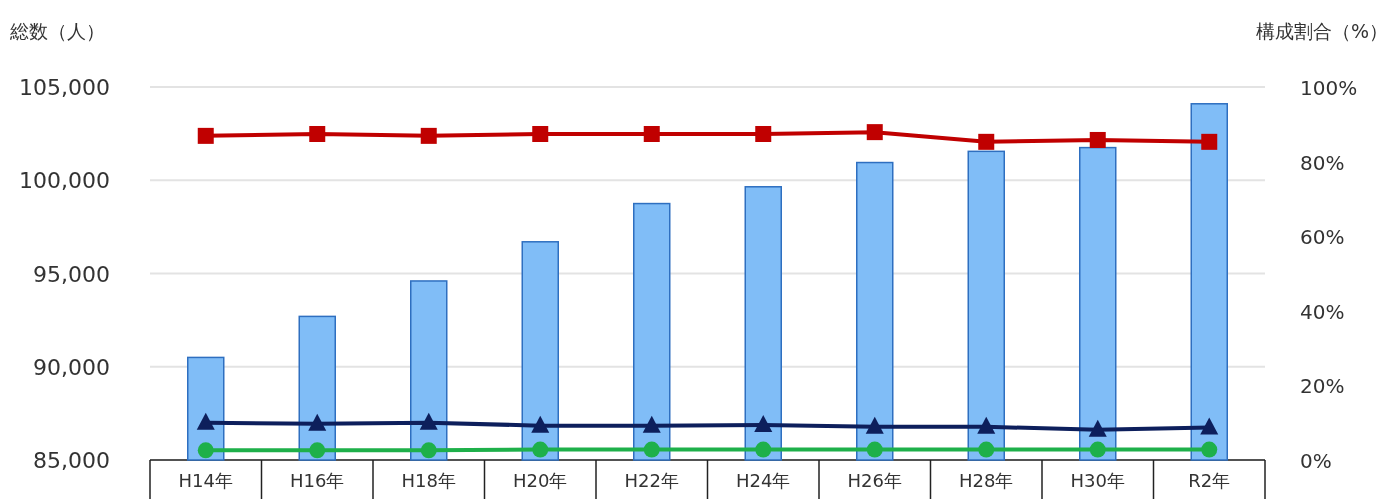 This screenshot has height=499, width=1393. Describe the element at coordinates (71, 460) in the screenshot. I see `y-tick-label: 85,000` at that location.